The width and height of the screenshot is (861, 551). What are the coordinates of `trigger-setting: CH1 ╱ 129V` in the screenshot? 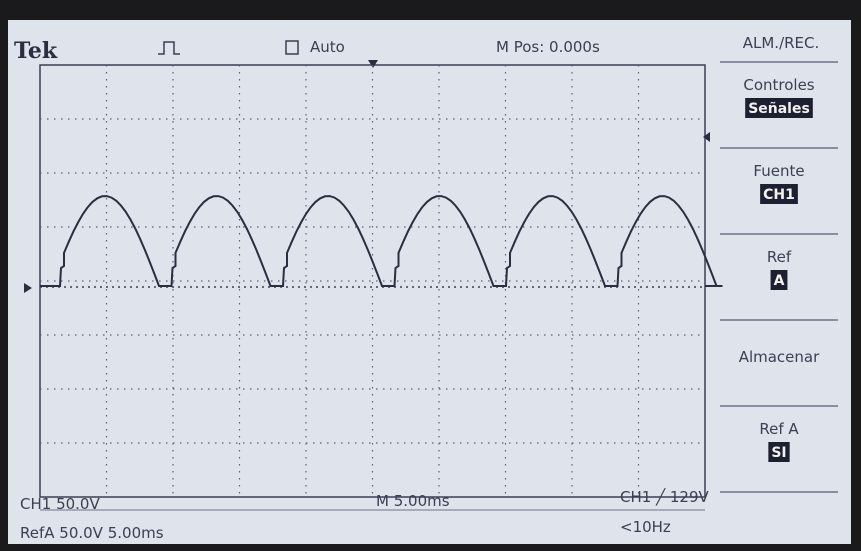 It's located at (664, 497).